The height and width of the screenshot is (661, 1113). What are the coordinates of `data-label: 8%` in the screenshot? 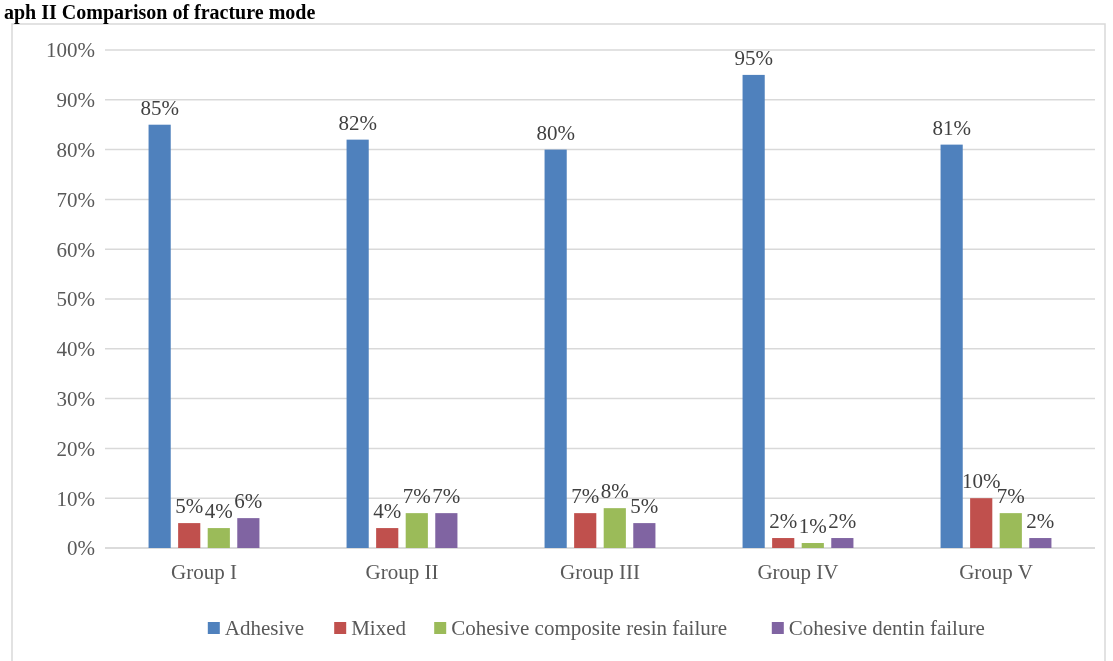 It's located at (614, 491).